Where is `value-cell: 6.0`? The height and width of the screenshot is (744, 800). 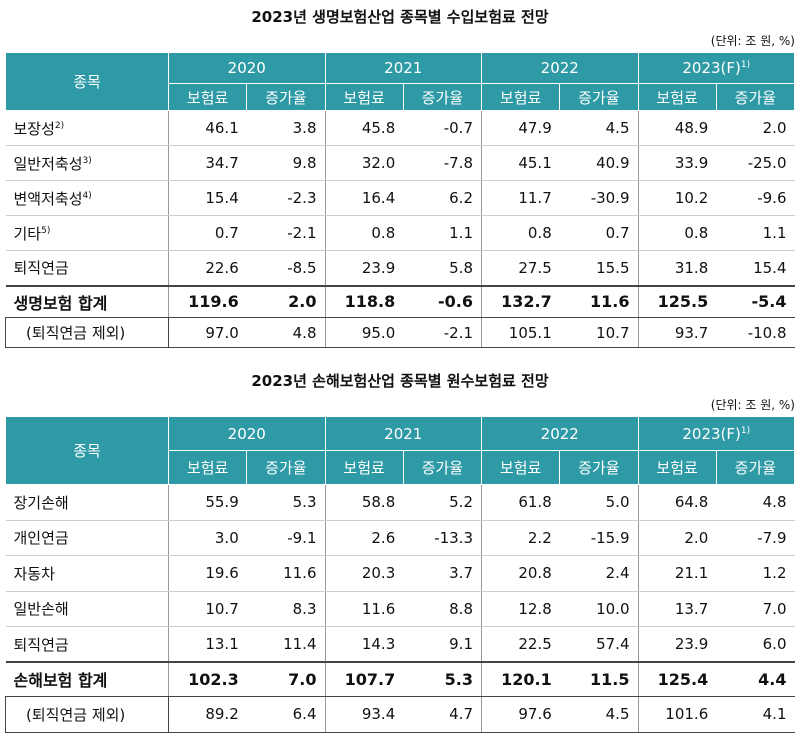
value-cell: 6.0 is located at coordinates (755, 644).